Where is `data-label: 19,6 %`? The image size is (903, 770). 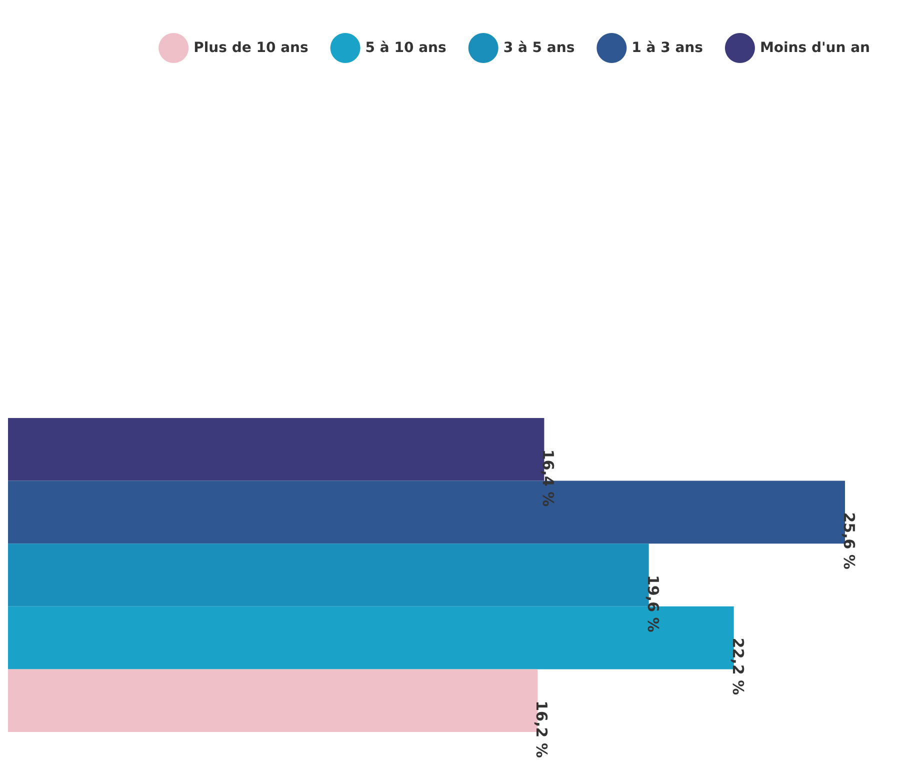 data-label: 19,6 % is located at coordinates (653, 603).